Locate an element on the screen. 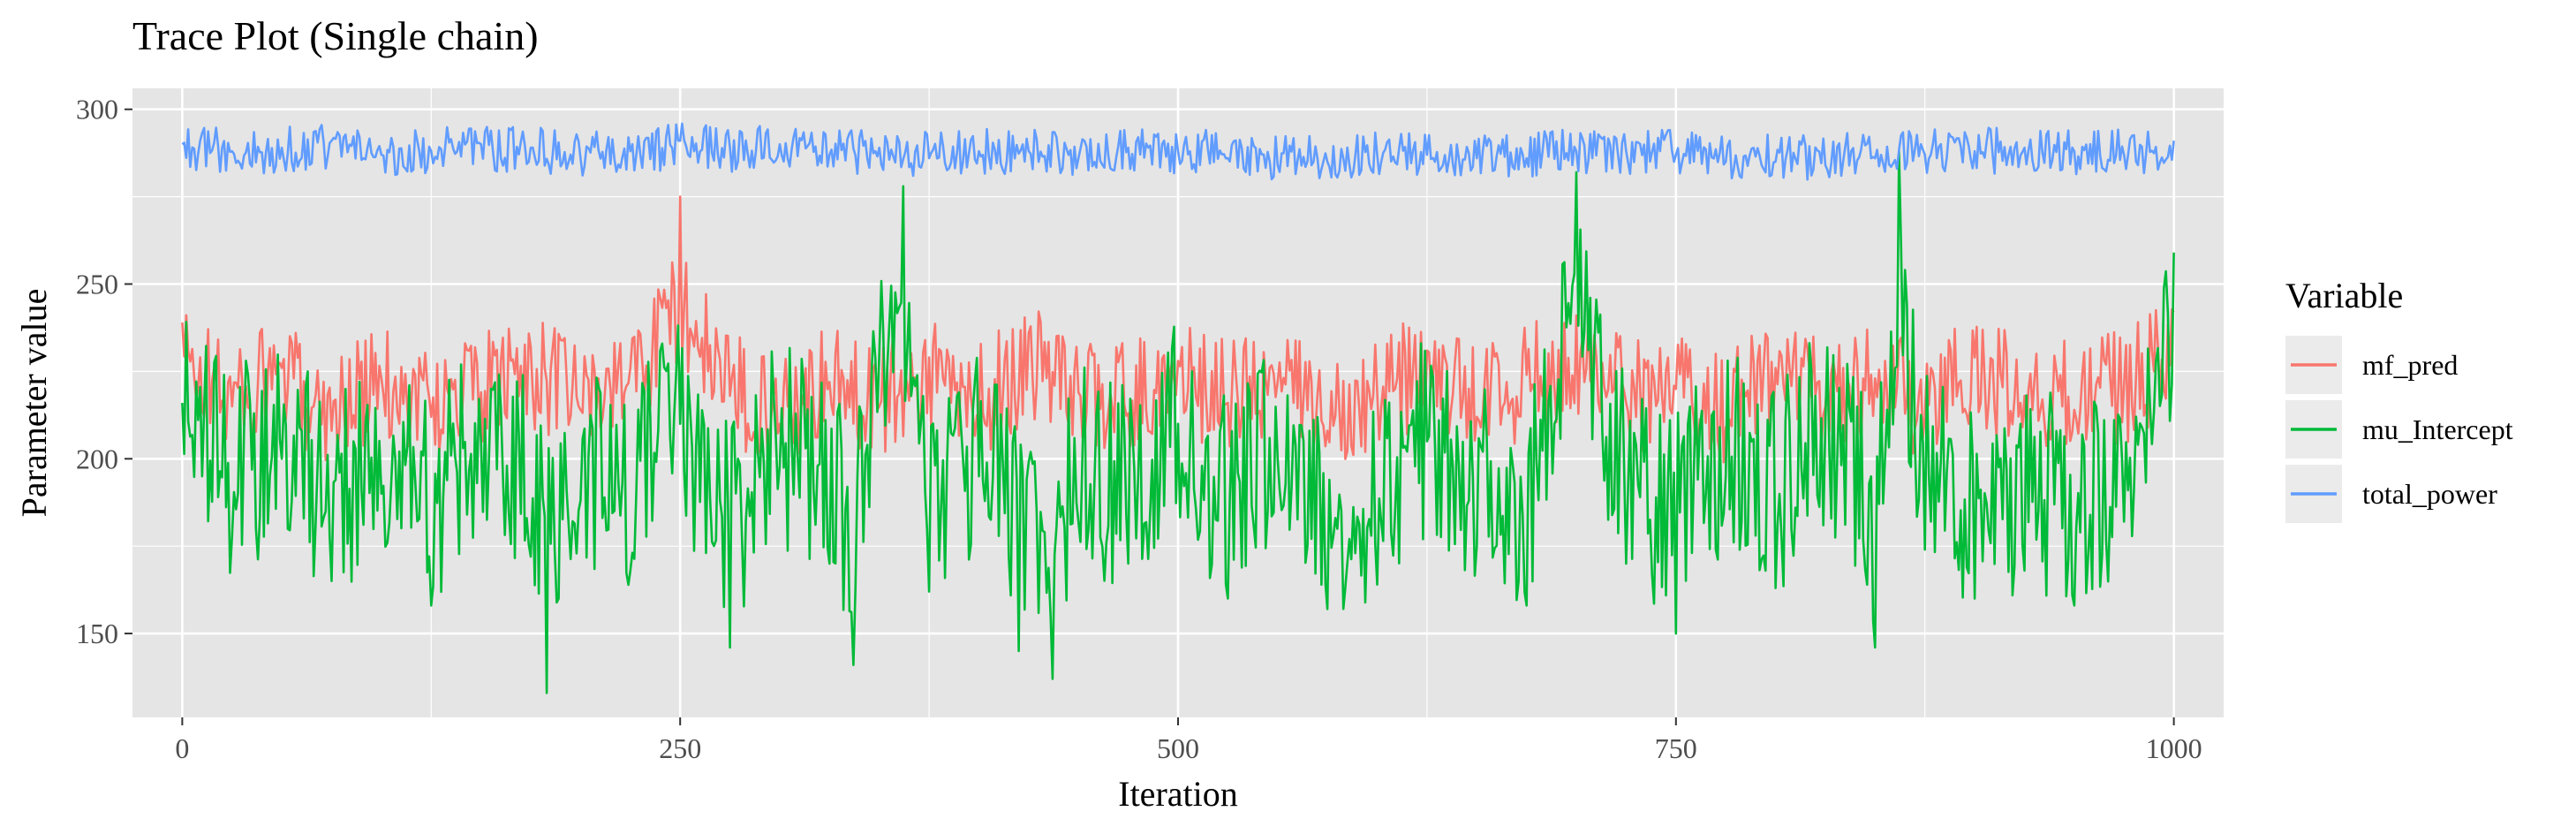 Image resolution: width=2576 pixels, height=834 pixels. legend-items: mf_pred mu_Intercept total_power is located at coordinates (2399, 429).